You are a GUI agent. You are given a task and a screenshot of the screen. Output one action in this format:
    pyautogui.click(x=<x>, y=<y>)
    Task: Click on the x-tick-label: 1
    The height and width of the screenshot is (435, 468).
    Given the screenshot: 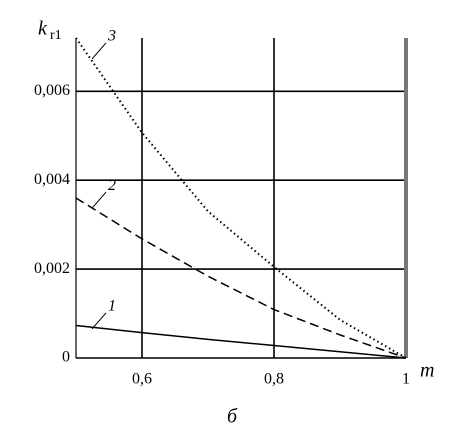 What is the action you would take?
    pyautogui.click(x=406, y=379)
    